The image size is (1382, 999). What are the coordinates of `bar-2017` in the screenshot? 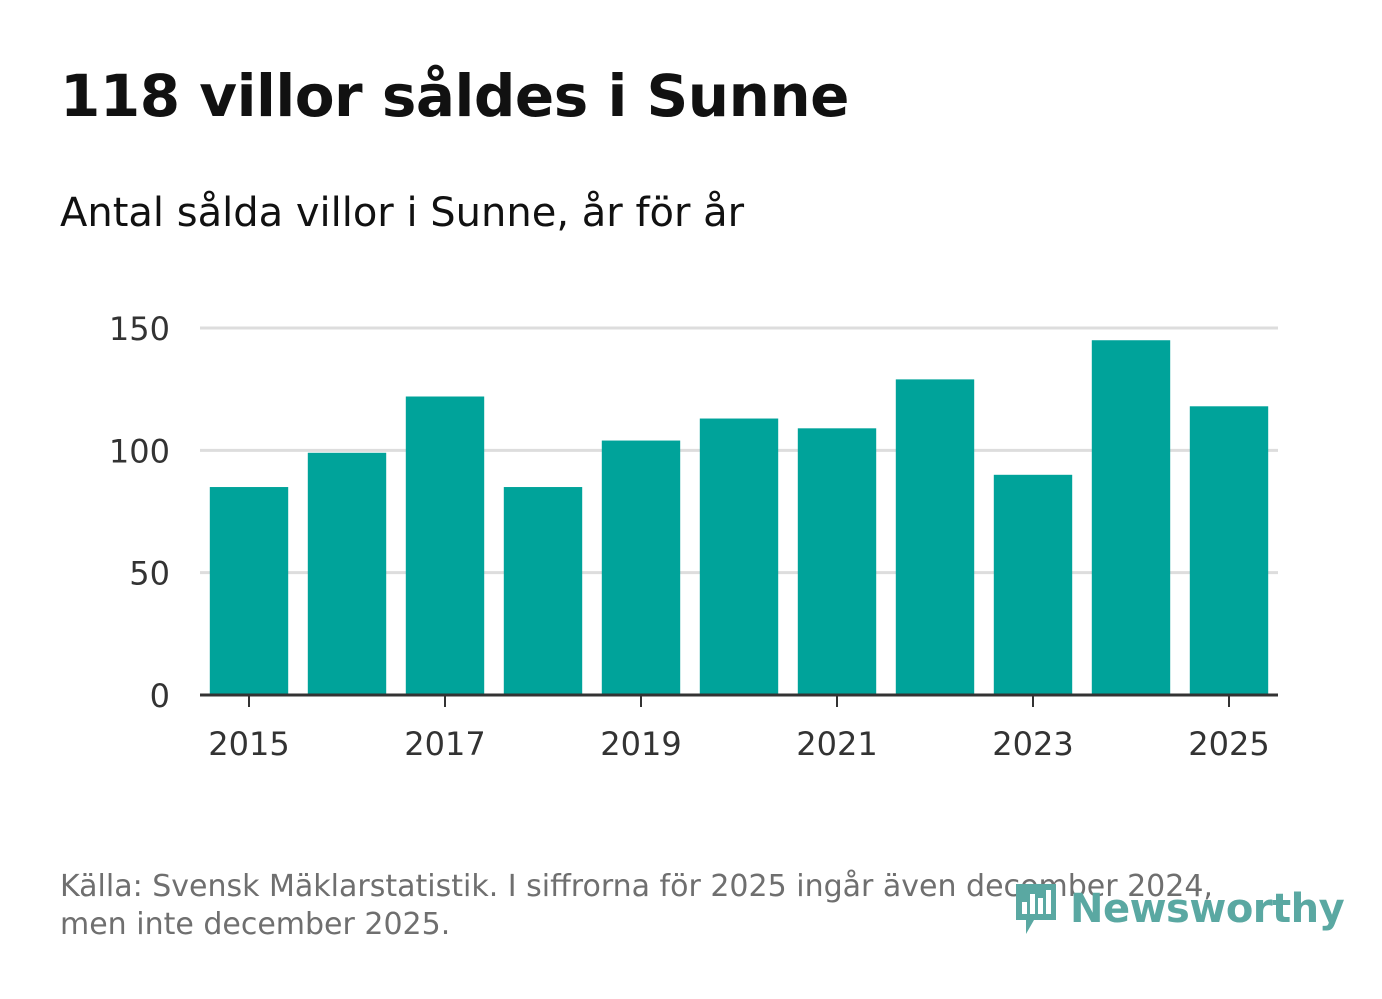 It's located at (445, 545).